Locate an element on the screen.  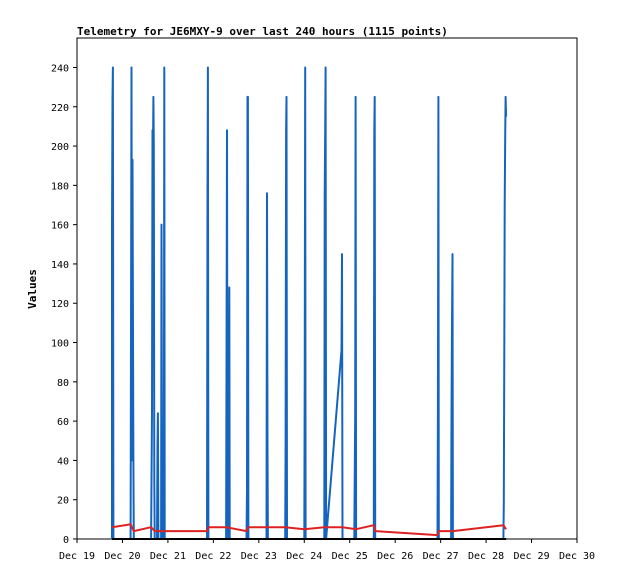
x-tick-label: Dec 21 is located at coordinates (168, 556).